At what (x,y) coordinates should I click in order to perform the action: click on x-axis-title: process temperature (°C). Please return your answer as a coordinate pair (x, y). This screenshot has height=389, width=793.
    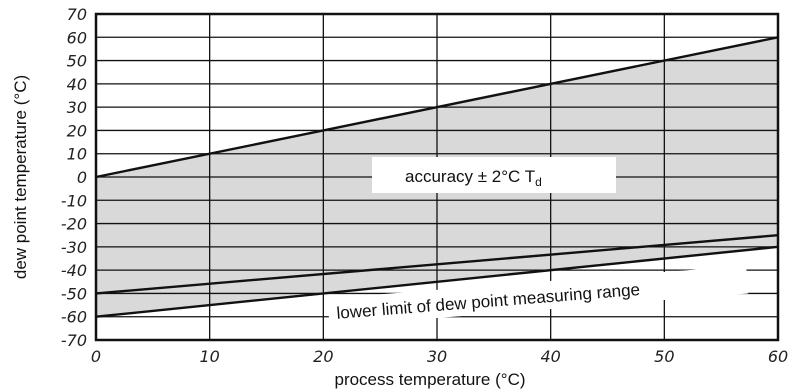
    Looking at the image, I should click on (429, 379).